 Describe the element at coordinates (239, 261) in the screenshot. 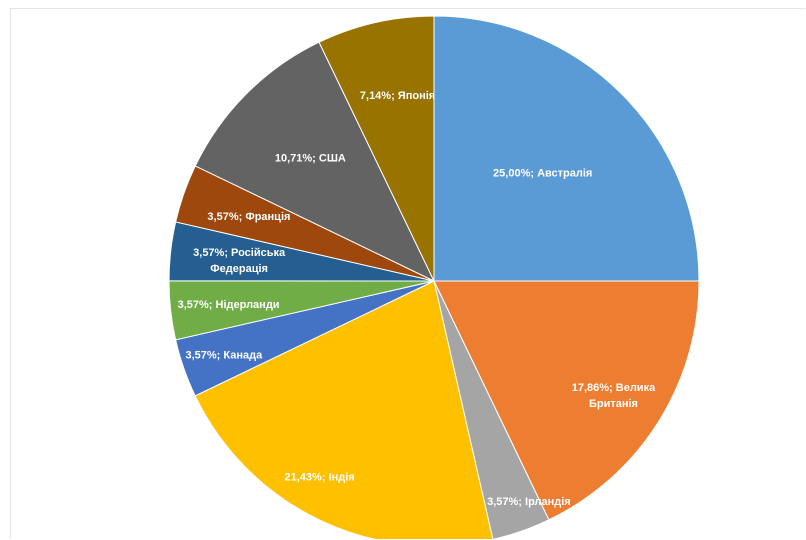

I see `slice-label-7: 3,57%; Російська Федерація` at that location.